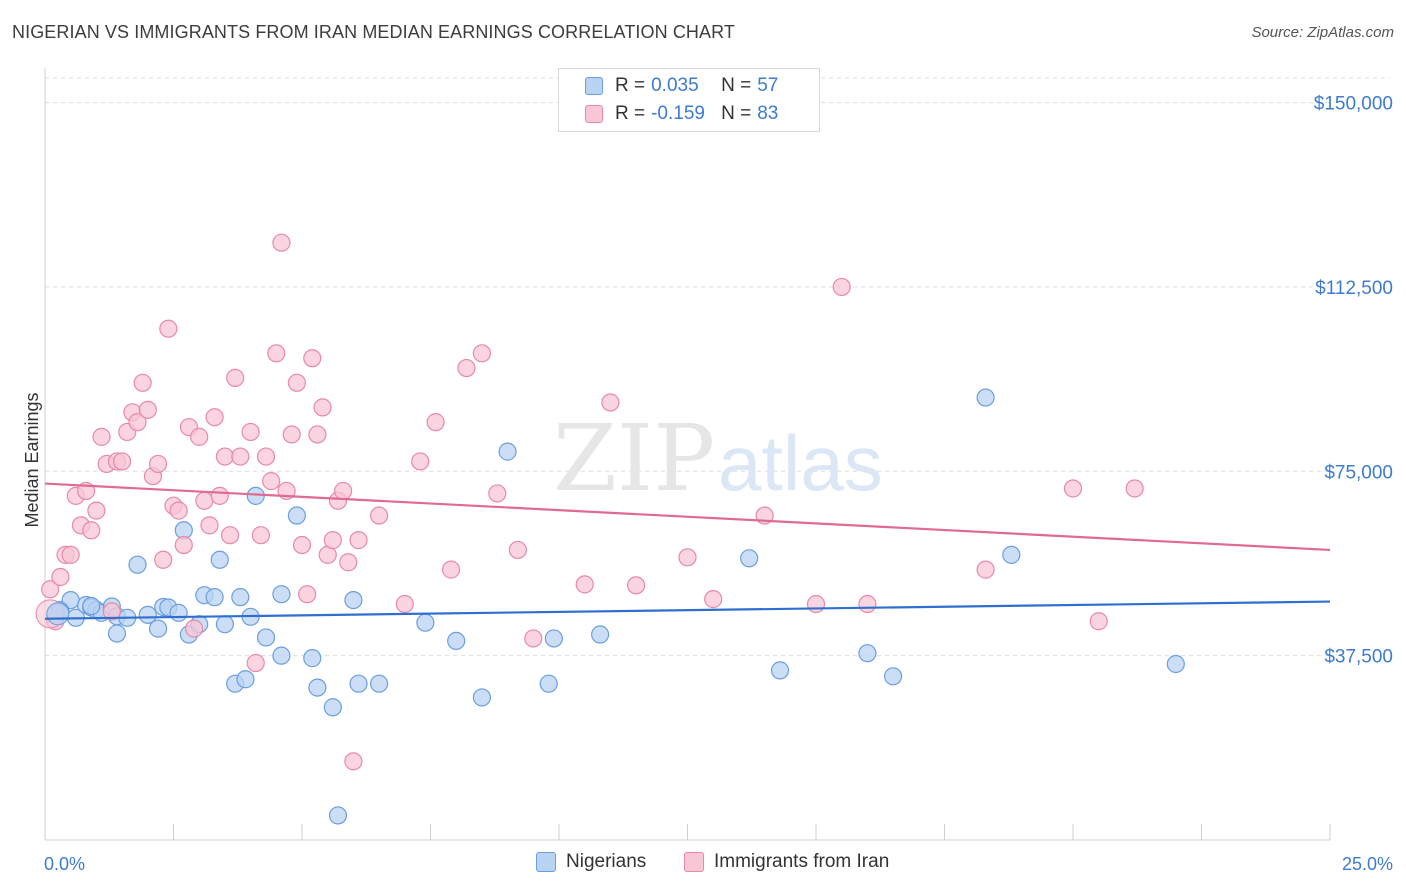 The image size is (1406, 892). What do you see at coordinates (675, 85) in the screenshot?
I see `legend-r-value: 0.035` at bounding box center [675, 85].